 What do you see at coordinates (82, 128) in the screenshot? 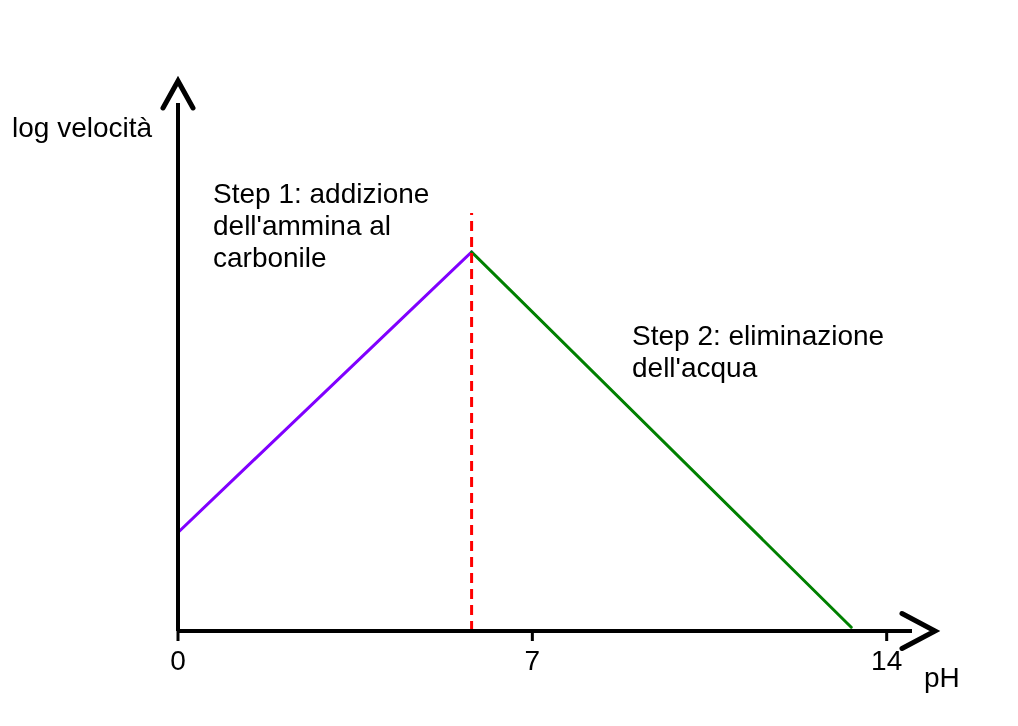
I see `y-axis-title: log velocità` at bounding box center [82, 128].